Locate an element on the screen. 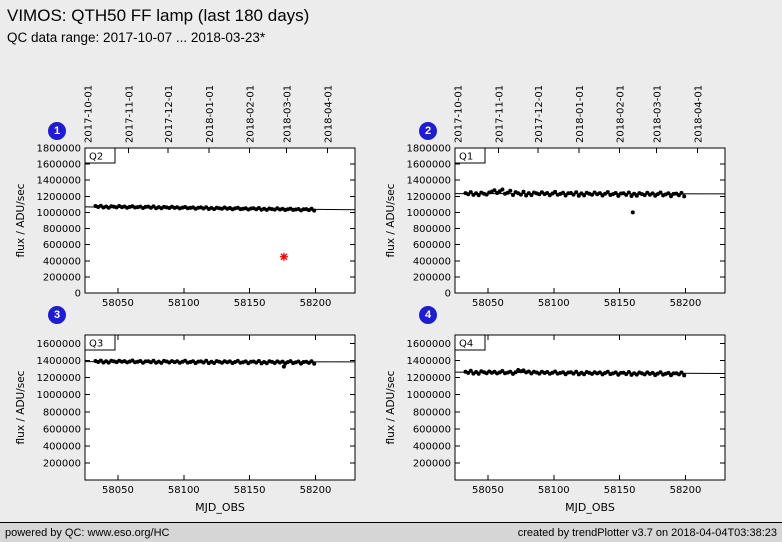  plot-badge-2: 2 is located at coordinates (428, 131).